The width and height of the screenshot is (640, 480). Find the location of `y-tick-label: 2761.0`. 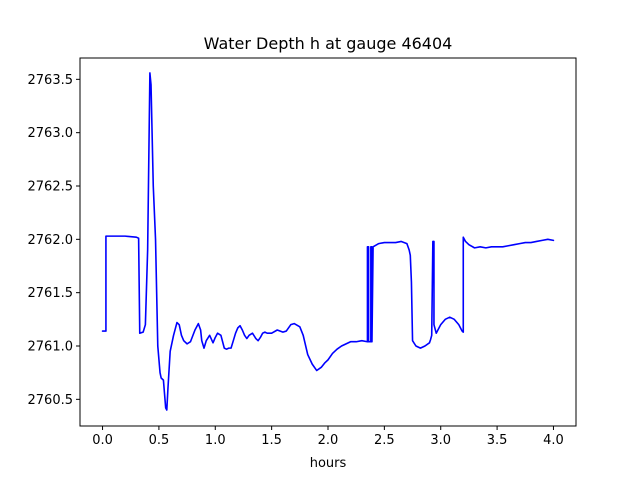

y-tick-label: 2761.0 is located at coordinates (51, 347).